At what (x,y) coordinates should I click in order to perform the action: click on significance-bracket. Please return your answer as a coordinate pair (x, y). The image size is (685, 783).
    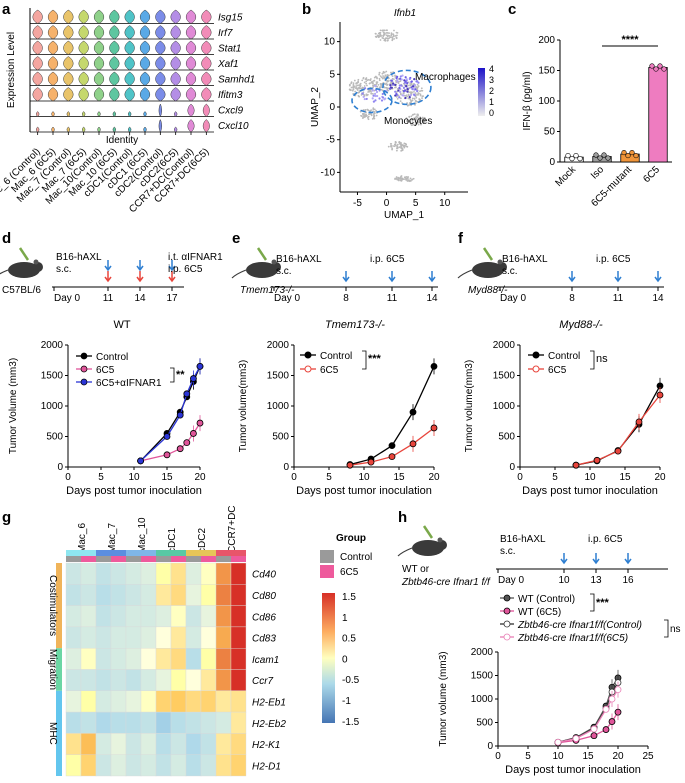
    Looking at the image, I should click on (592, 360).